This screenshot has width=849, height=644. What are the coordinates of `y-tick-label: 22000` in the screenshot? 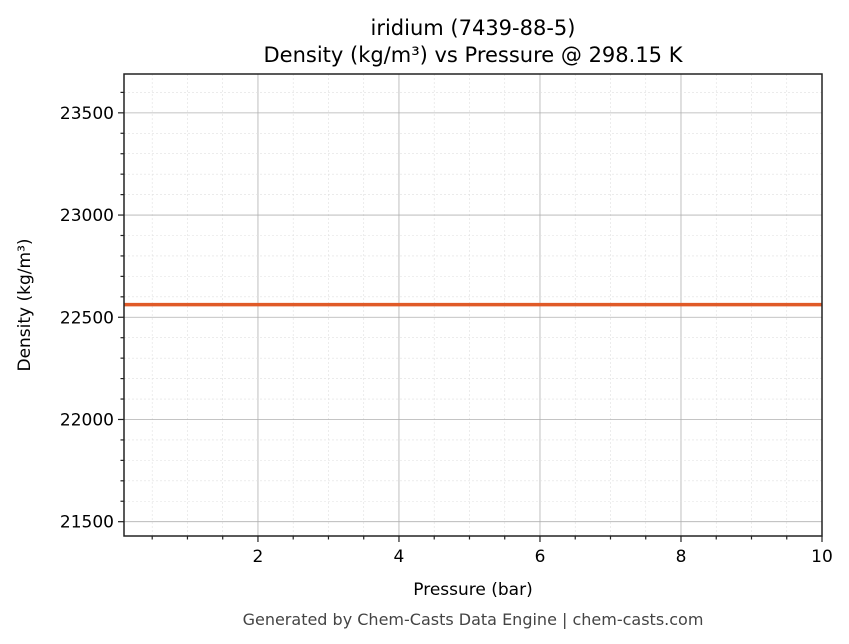 It's located at (87, 420).